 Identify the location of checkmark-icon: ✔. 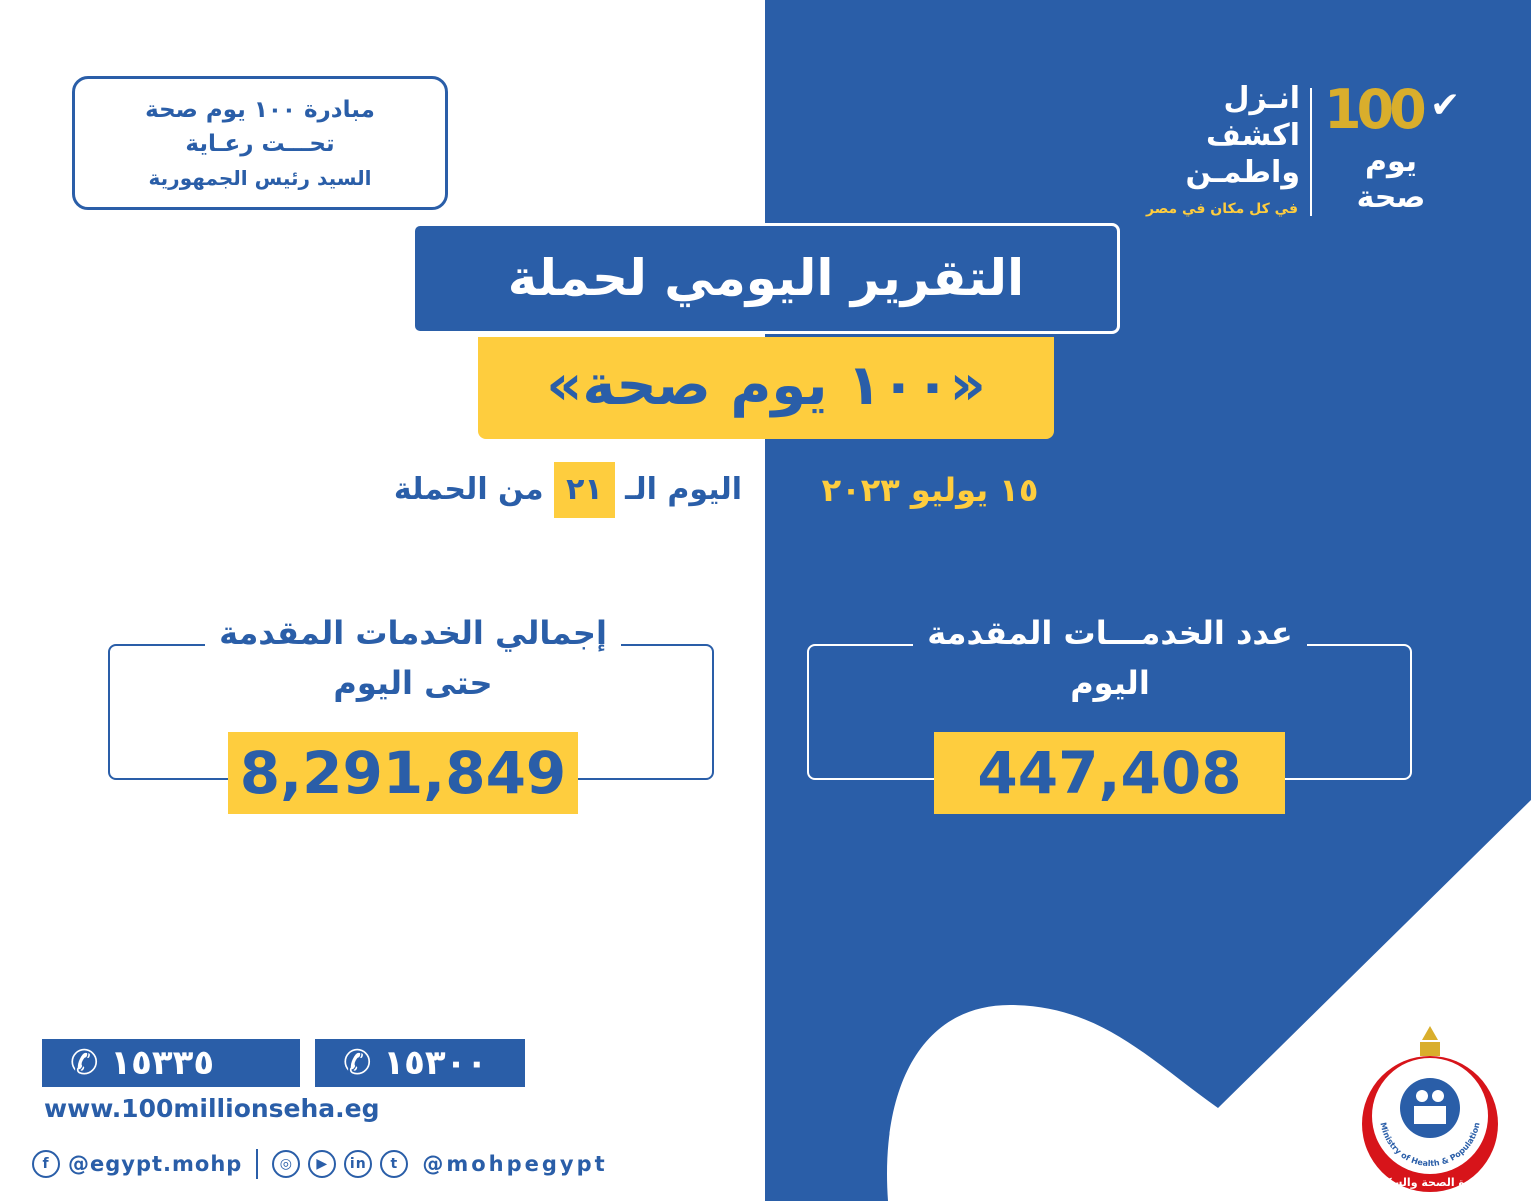
(1445, 105).